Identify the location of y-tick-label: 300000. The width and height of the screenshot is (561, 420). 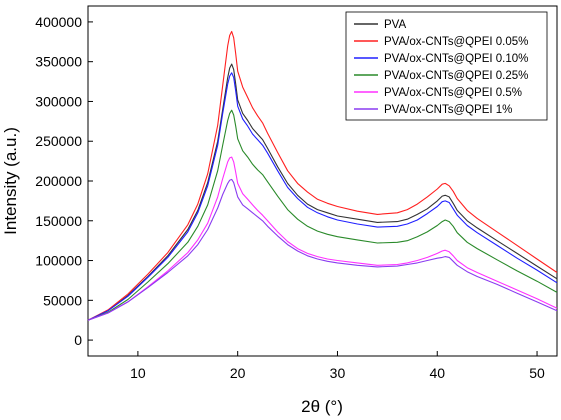
(58, 101).